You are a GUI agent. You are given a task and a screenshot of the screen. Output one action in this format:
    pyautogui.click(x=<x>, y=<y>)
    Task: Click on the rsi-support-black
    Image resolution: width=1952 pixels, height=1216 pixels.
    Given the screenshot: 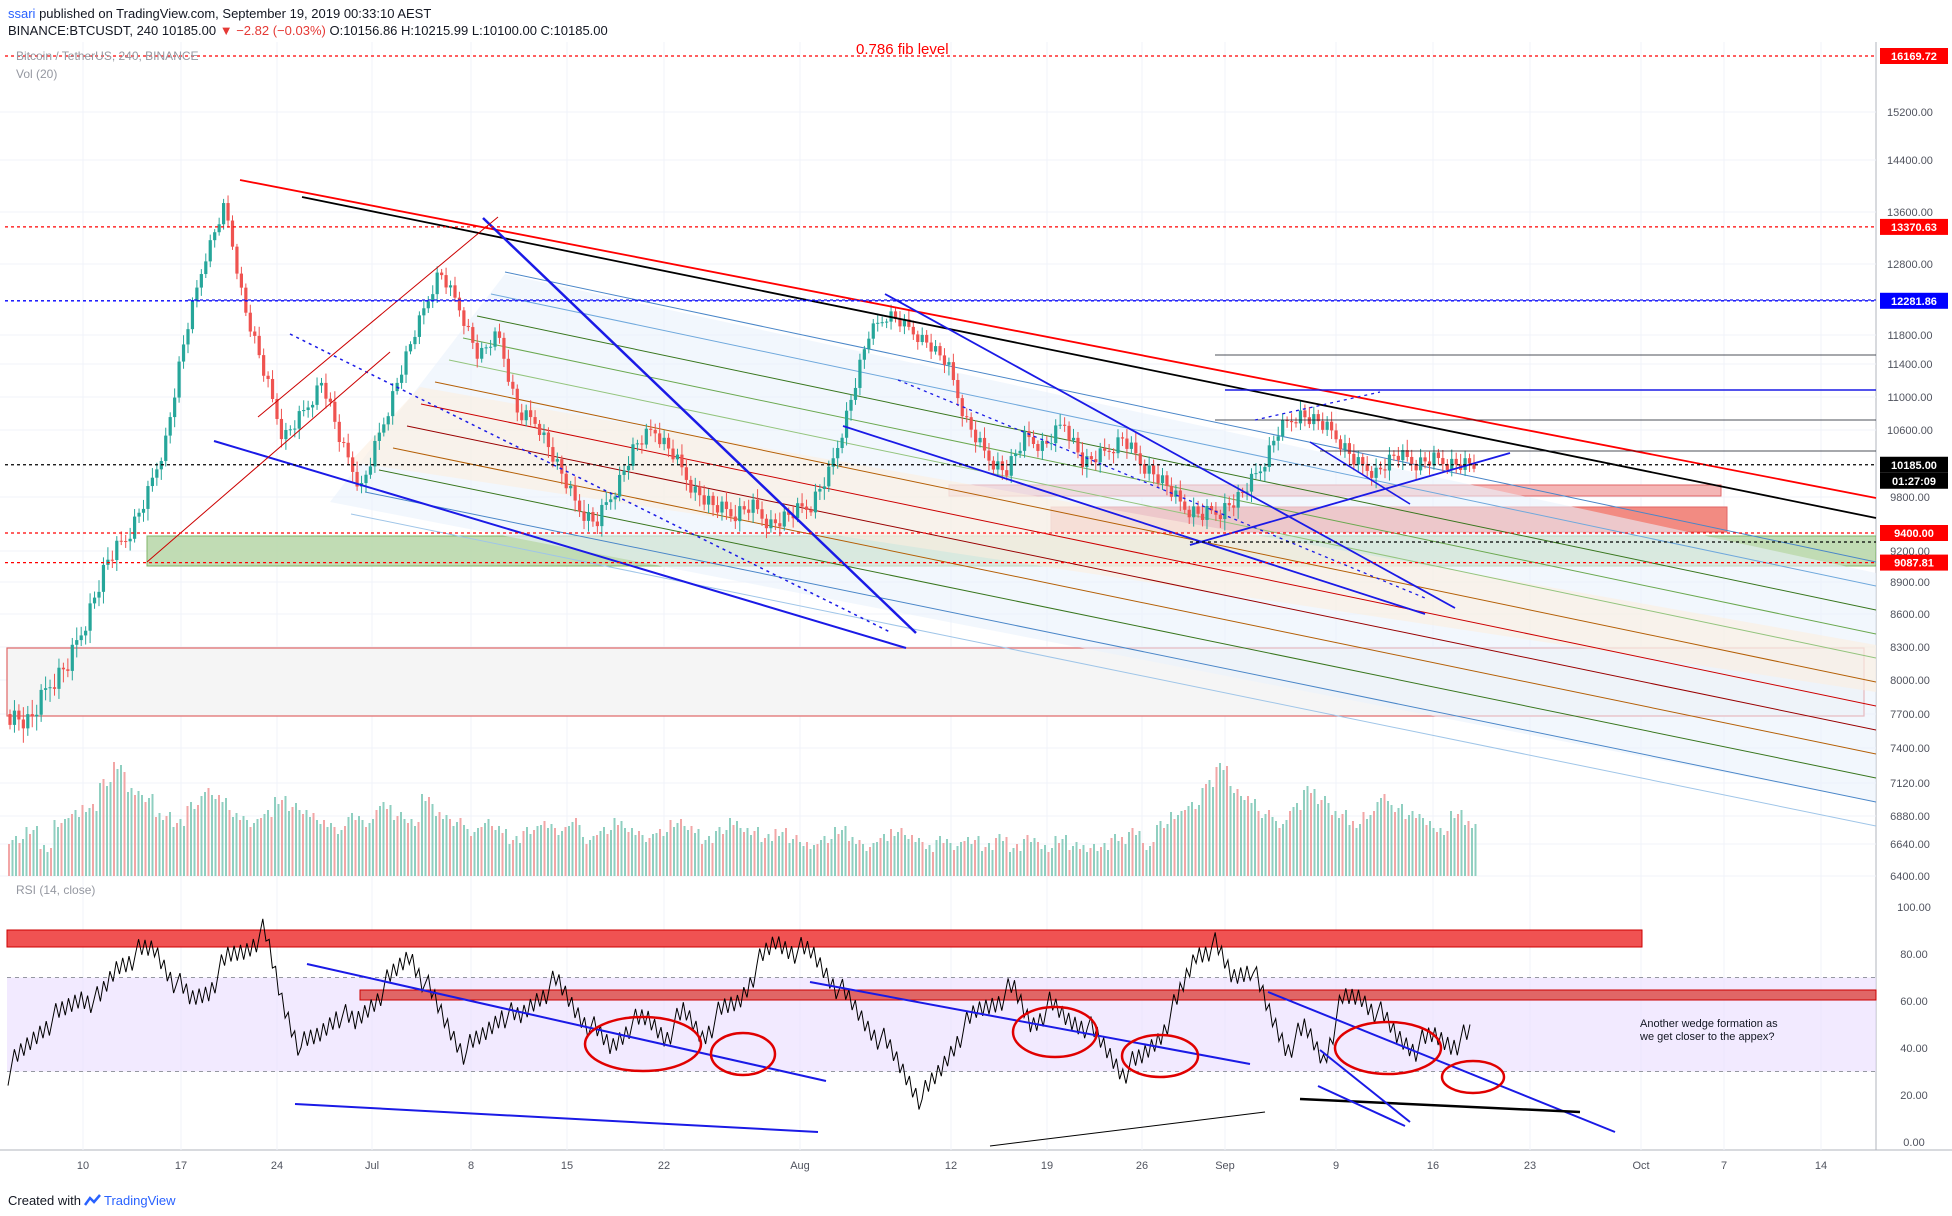 What is the action you would take?
    pyautogui.click(x=1440, y=1105)
    